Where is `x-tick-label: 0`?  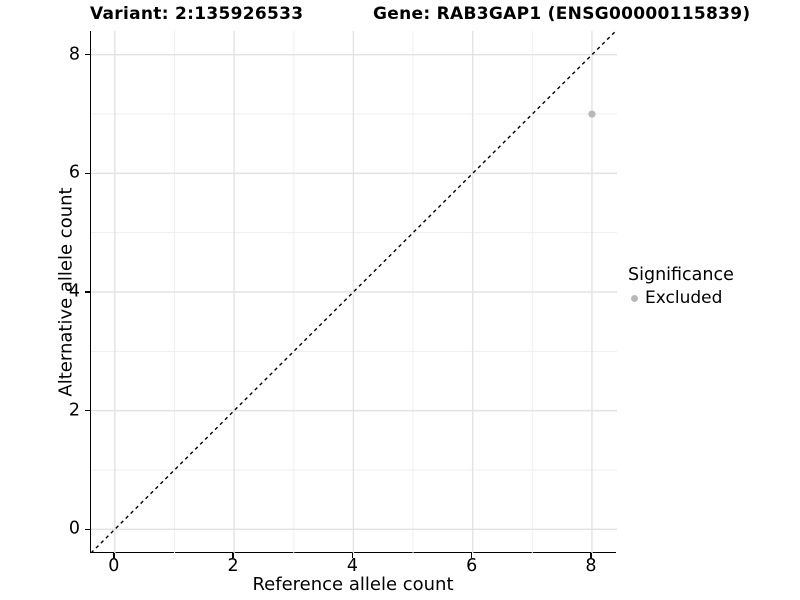
x-tick-label: 0 is located at coordinates (114, 566).